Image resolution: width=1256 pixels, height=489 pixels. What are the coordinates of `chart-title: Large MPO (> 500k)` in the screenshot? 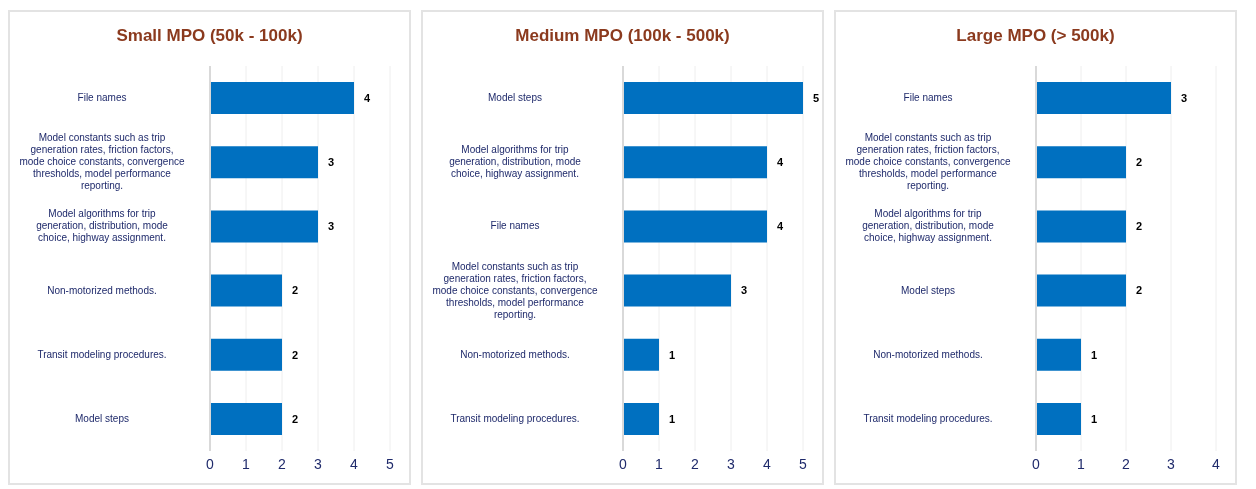 It's located at (1035, 36).